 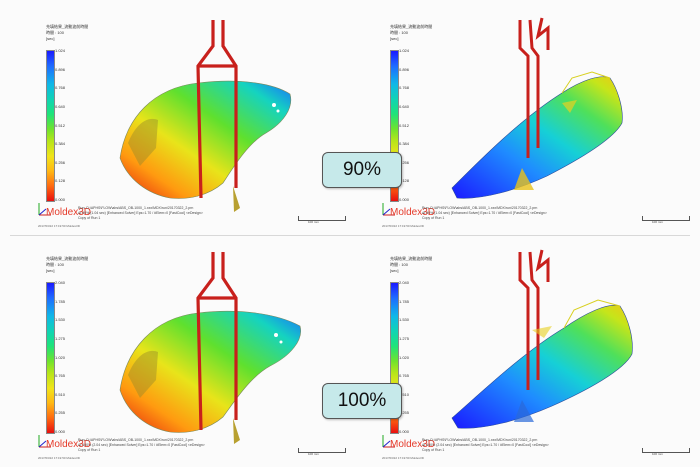 I want to click on panel-divider, so click(x=350, y=235).